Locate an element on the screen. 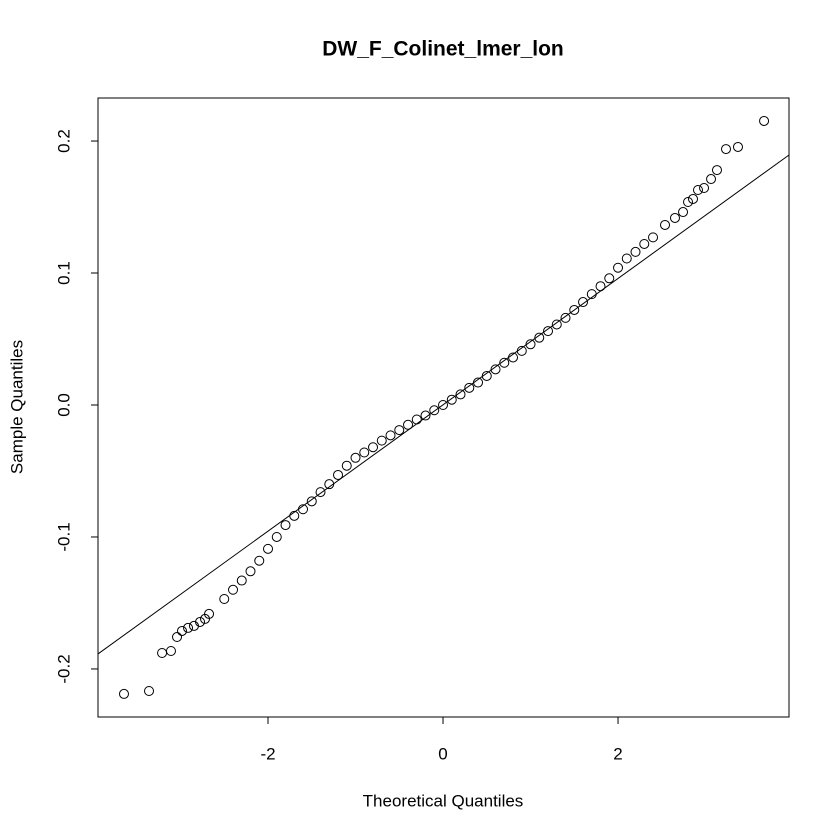 The image size is (840, 840). y-tick-label: 0.1 is located at coordinates (63, 273).